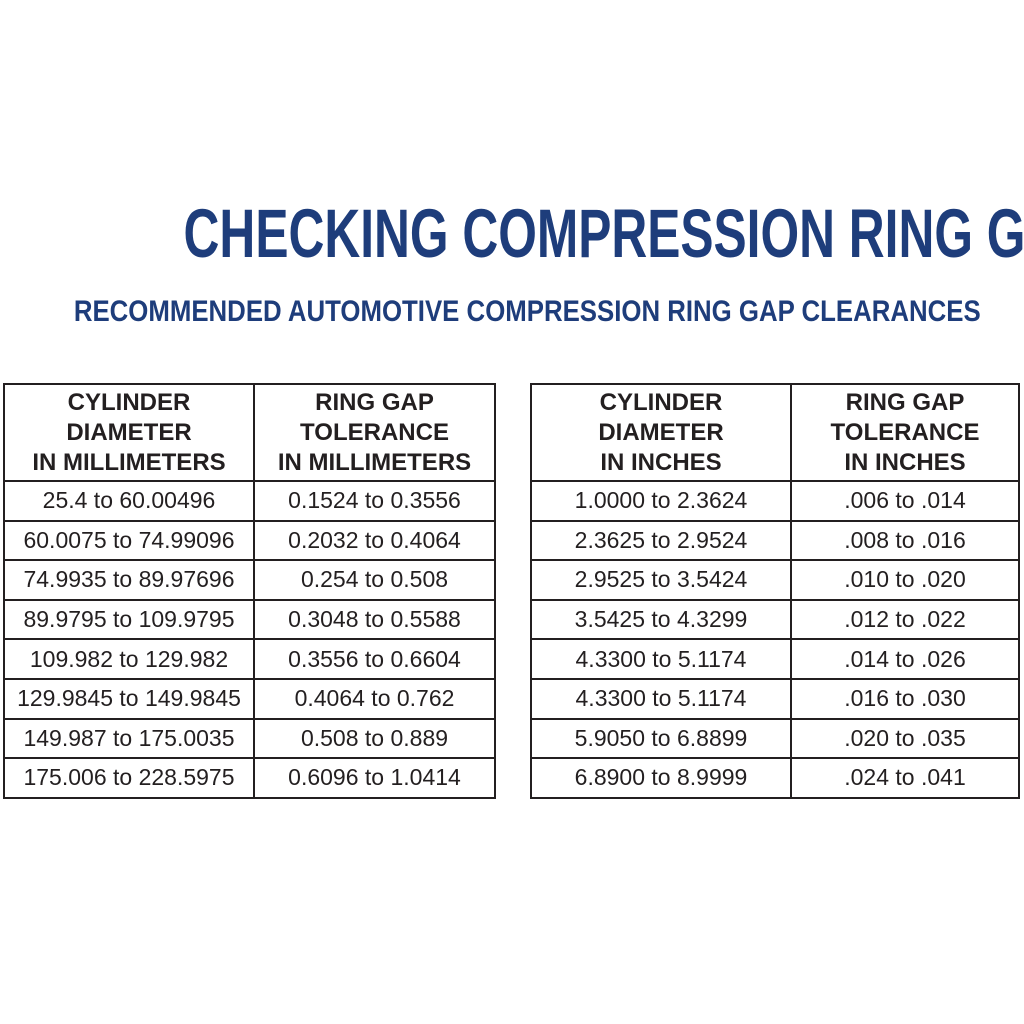  I want to click on tolerance-cell: 0.3556 to 0.6604, so click(374, 659).